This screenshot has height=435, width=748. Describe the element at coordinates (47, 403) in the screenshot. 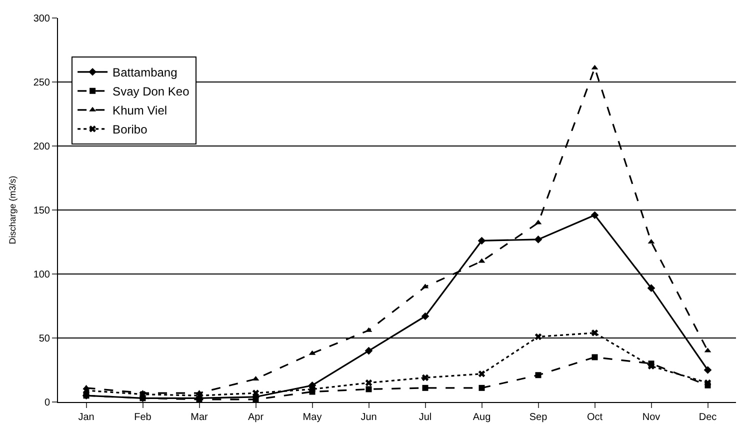

I see `y-tick-label: 0` at that location.